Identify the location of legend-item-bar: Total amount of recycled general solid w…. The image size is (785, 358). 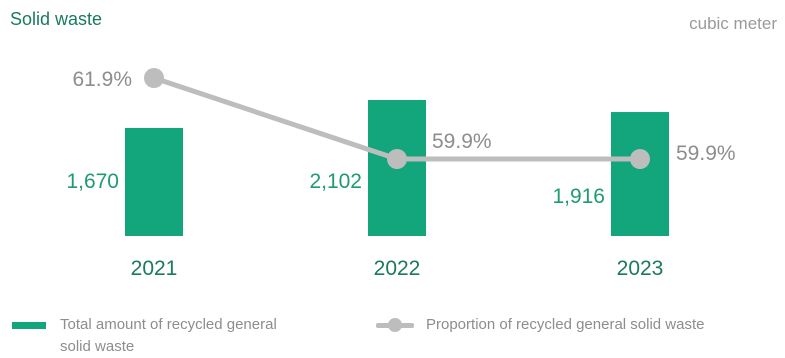
(167, 336).